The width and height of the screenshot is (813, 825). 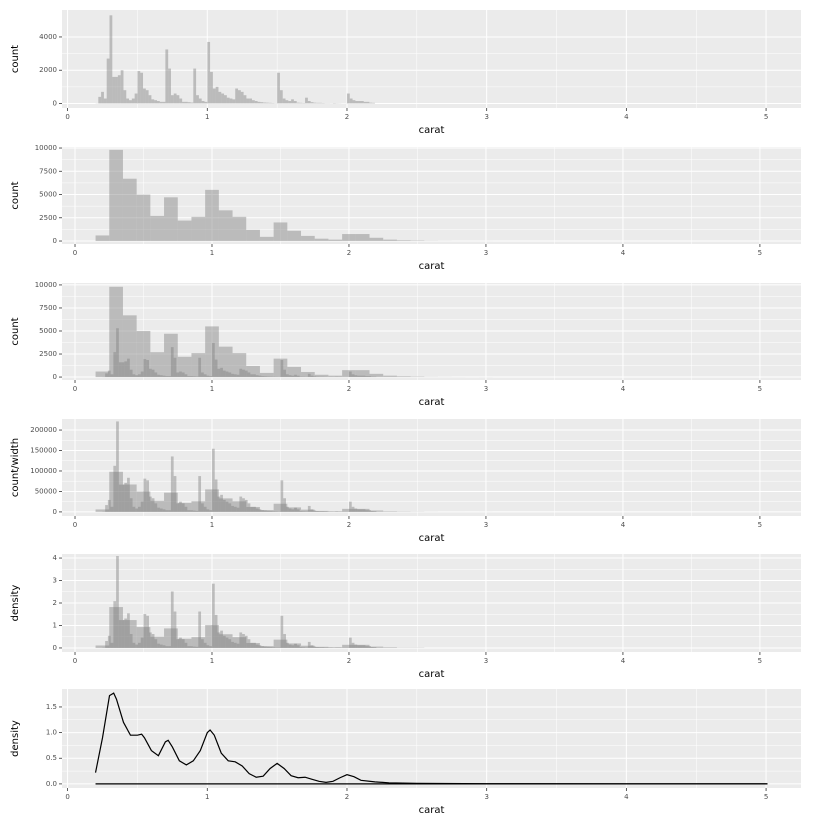 What do you see at coordinates (55, 512) in the screenshot?
I see `y-tick-label: 0` at bounding box center [55, 512].